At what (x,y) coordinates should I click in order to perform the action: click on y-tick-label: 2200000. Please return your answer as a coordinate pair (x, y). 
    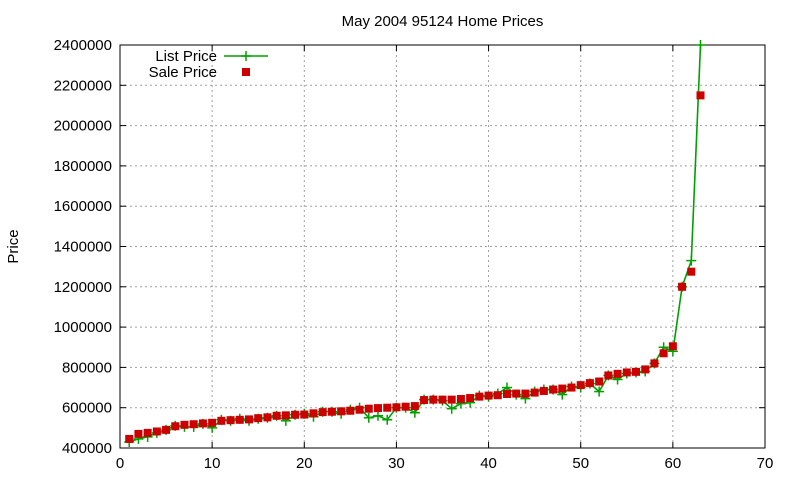
    Looking at the image, I should click on (83, 85).